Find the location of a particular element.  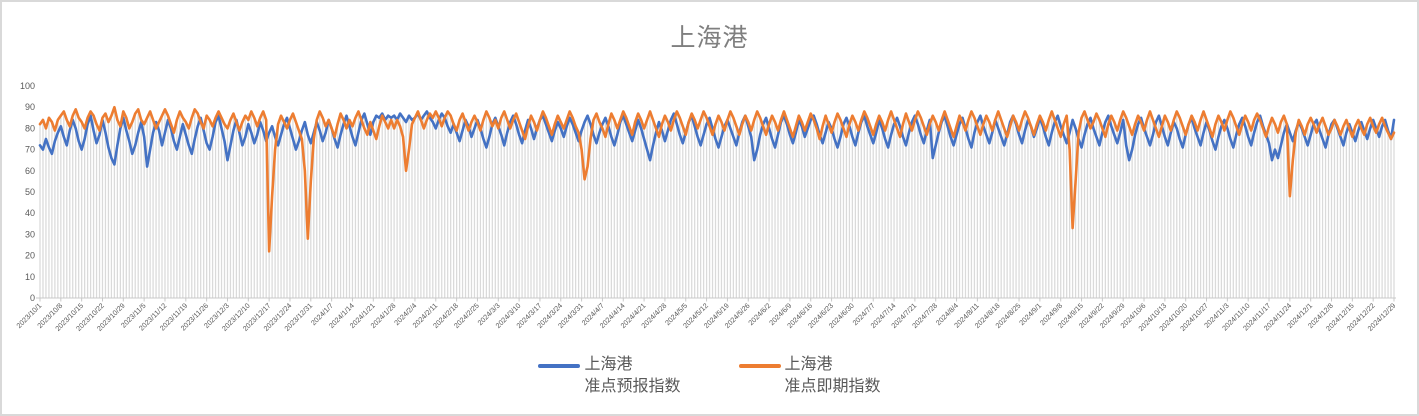

legend-item-spot-index: 上海港 准点即期指数 is located at coordinates (809, 376).